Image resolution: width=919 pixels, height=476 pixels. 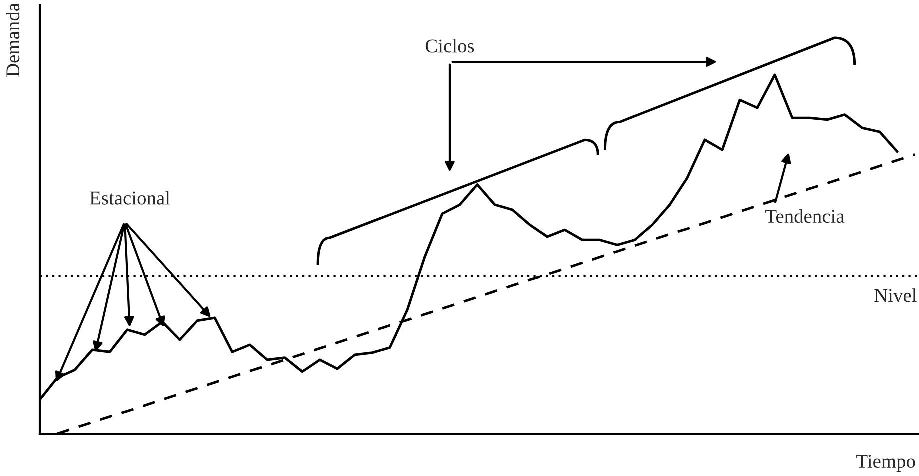 What do you see at coordinates (13, 40) in the screenshot?
I see `y-axis-title: Demanda` at bounding box center [13, 40].